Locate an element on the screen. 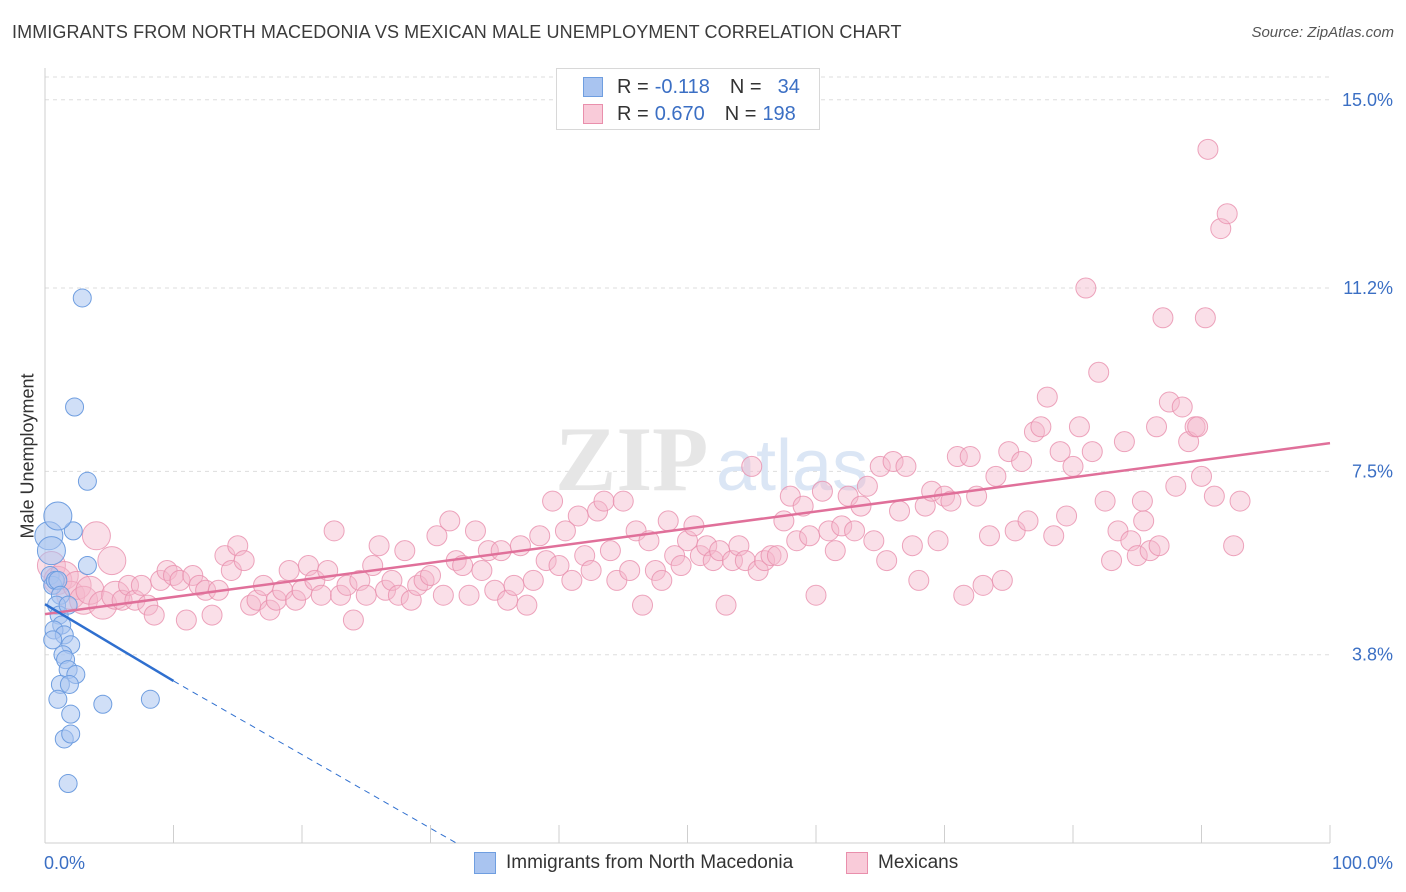  legend-row-mexicans: R = 0.670 N = 198 is located at coordinates (689, 114).